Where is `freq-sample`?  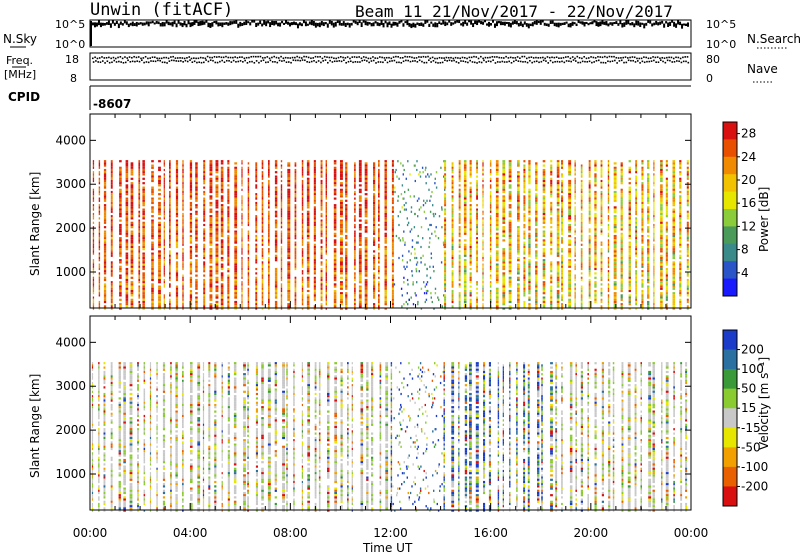
freq-sample is located at coordinates (588, 58).